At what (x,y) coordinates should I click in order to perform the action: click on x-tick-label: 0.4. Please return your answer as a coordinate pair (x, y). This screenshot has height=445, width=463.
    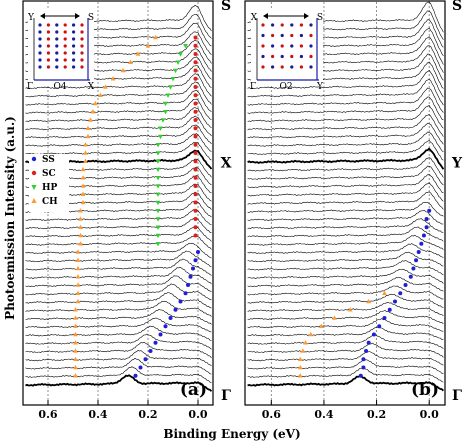
    Looking at the image, I should click on (97, 414).